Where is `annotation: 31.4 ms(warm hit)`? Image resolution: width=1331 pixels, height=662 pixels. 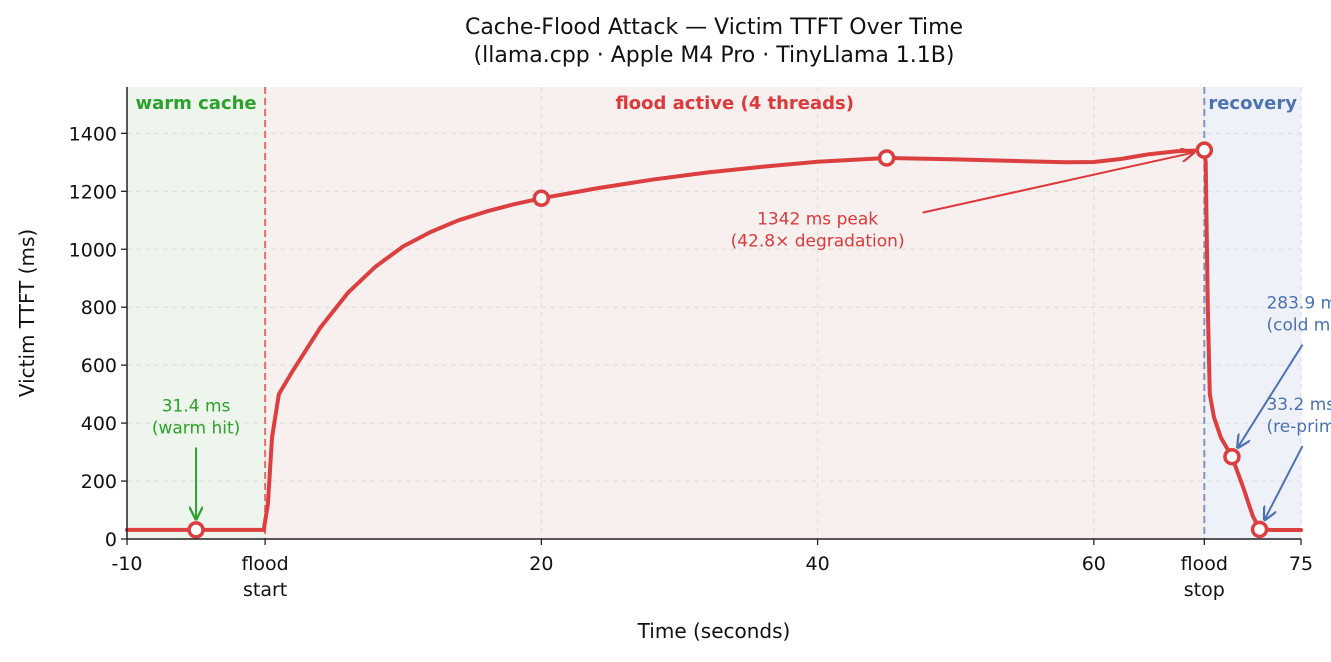 annotation: 31.4 ms(warm hit) is located at coordinates (196, 458).